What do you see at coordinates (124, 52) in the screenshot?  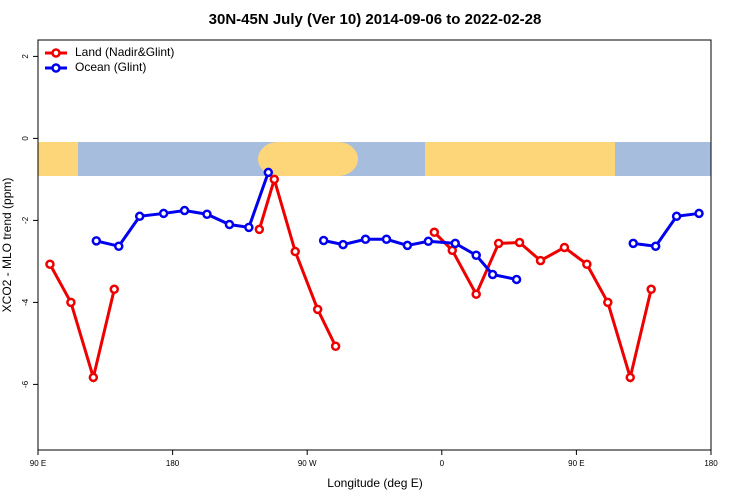 I see `legend-label: Land (Nadir&Glint)` at bounding box center [124, 52].